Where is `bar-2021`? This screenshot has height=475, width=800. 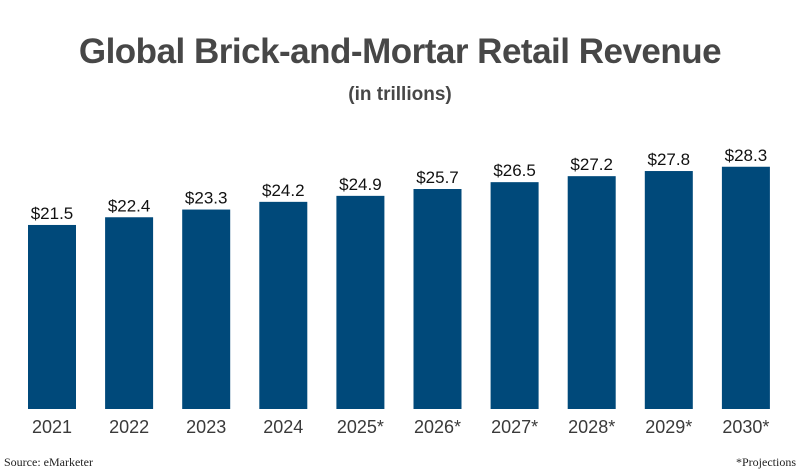
bar-2021 is located at coordinates (52, 316).